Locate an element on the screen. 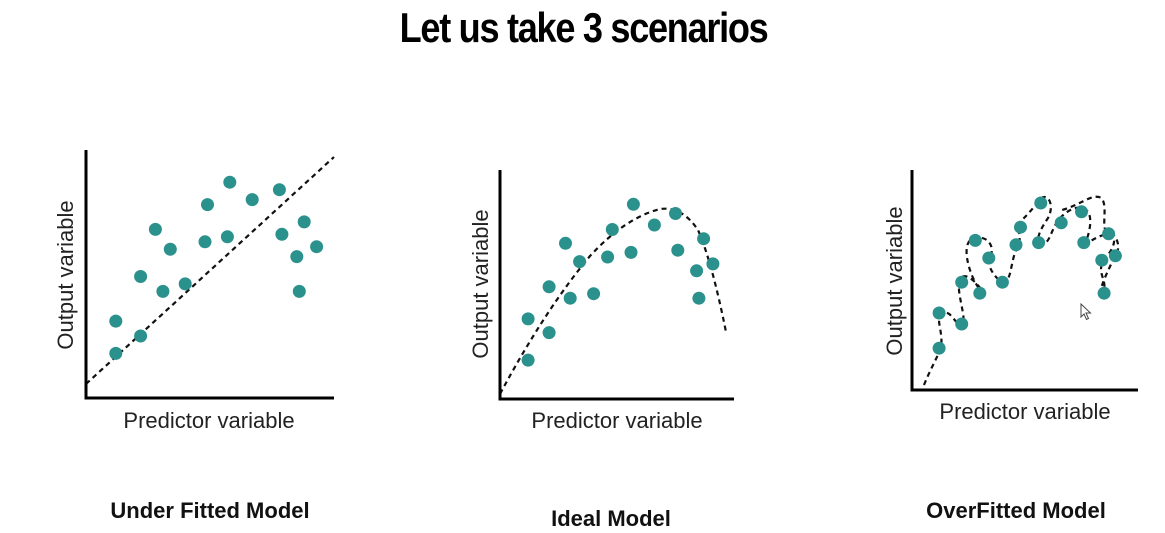  underfit-axes is located at coordinates (209, 275).